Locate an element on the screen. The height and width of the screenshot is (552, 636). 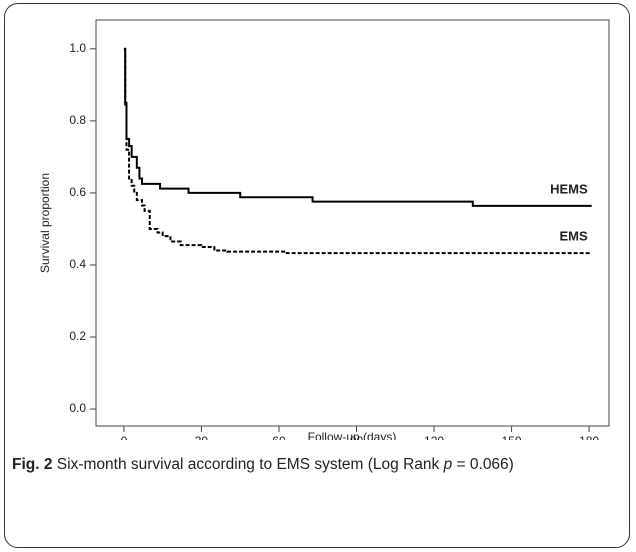
y-axis-title: Survival proportion is located at coordinates (45, 223).